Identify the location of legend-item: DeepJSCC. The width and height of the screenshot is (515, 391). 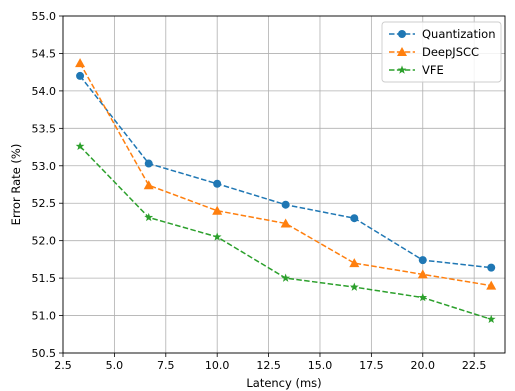
(434, 52).